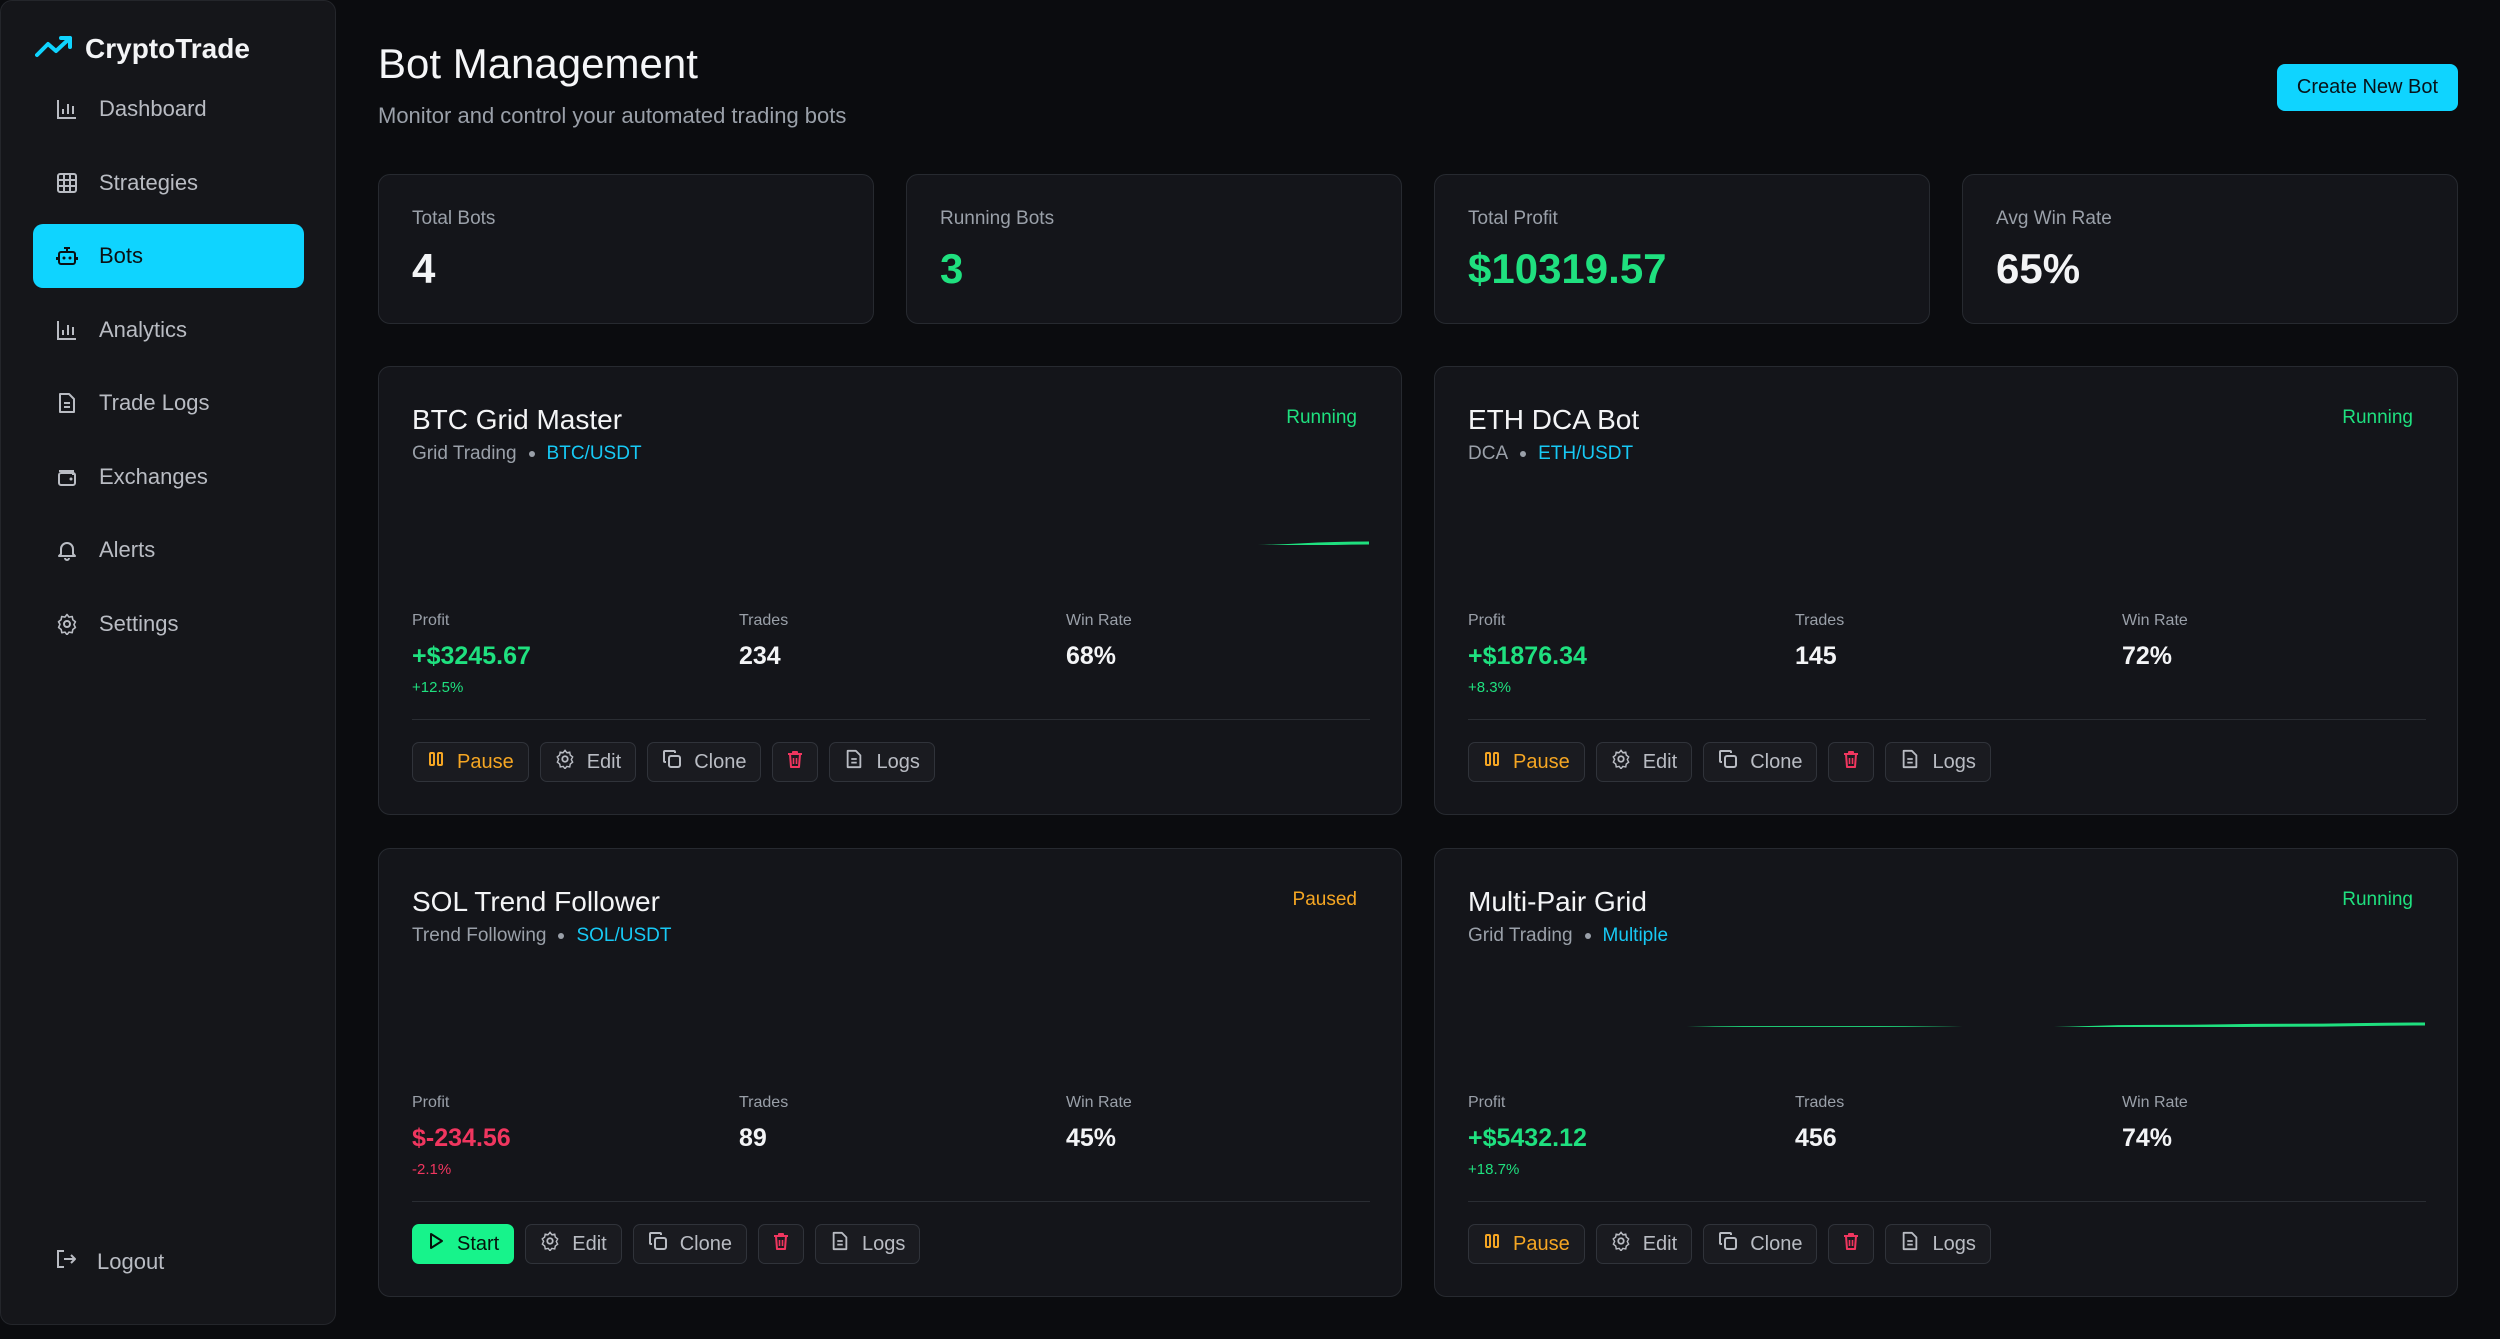  What do you see at coordinates (1527, 656) in the screenshot?
I see `profit-value: +$1876.34` at bounding box center [1527, 656].